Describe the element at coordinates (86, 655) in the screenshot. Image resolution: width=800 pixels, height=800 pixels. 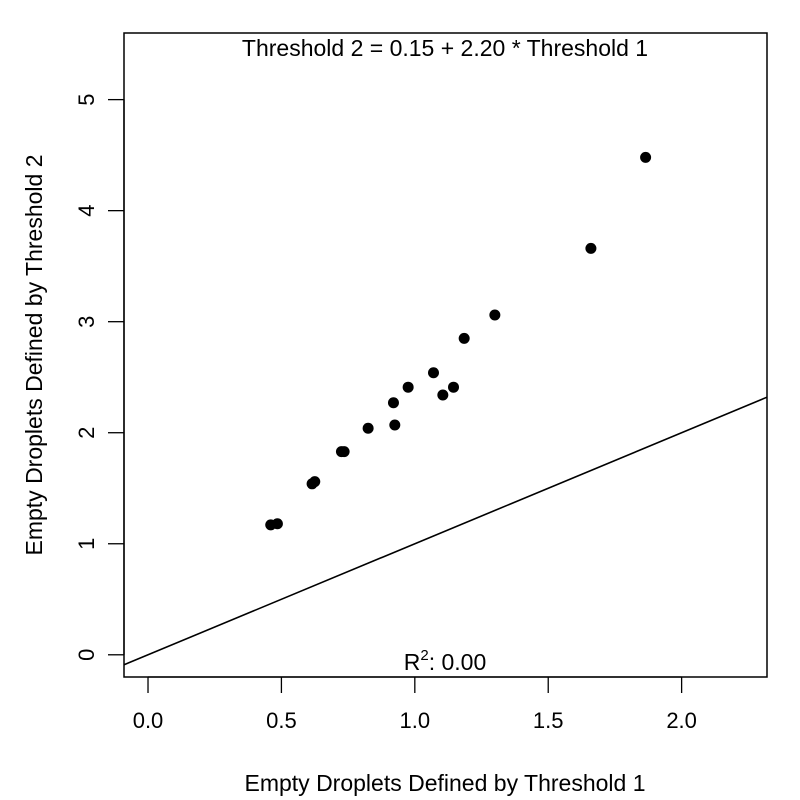
I see `y-tick-label-0: 0` at that location.